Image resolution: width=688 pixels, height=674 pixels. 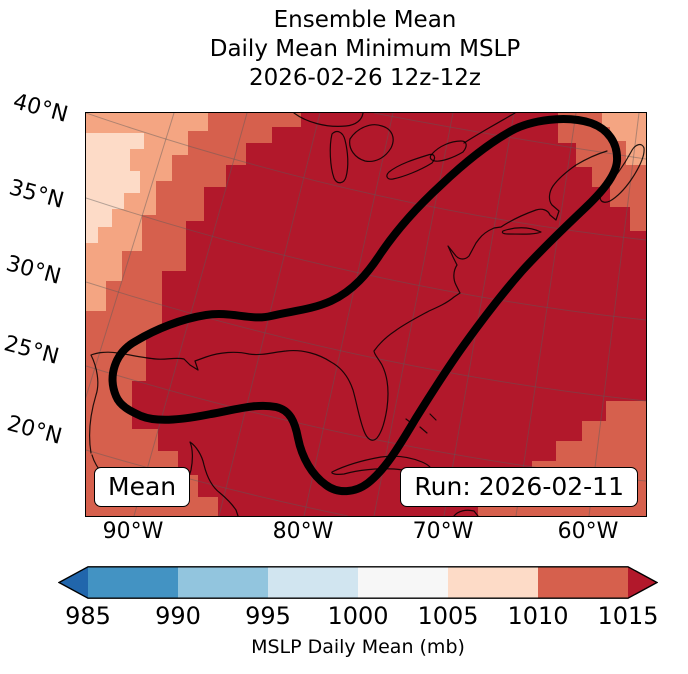 I want to click on longitude-tick-label: 90°W, so click(x=133, y=531).